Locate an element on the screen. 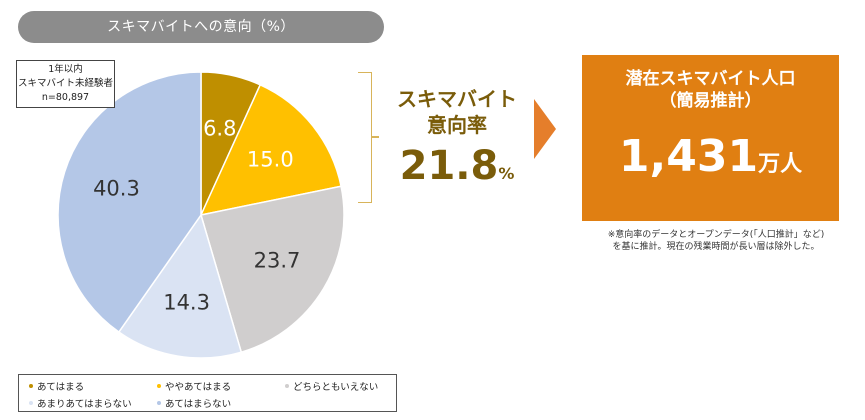  pie-slice-label: 40.3 is located at coordinates (116, 188).